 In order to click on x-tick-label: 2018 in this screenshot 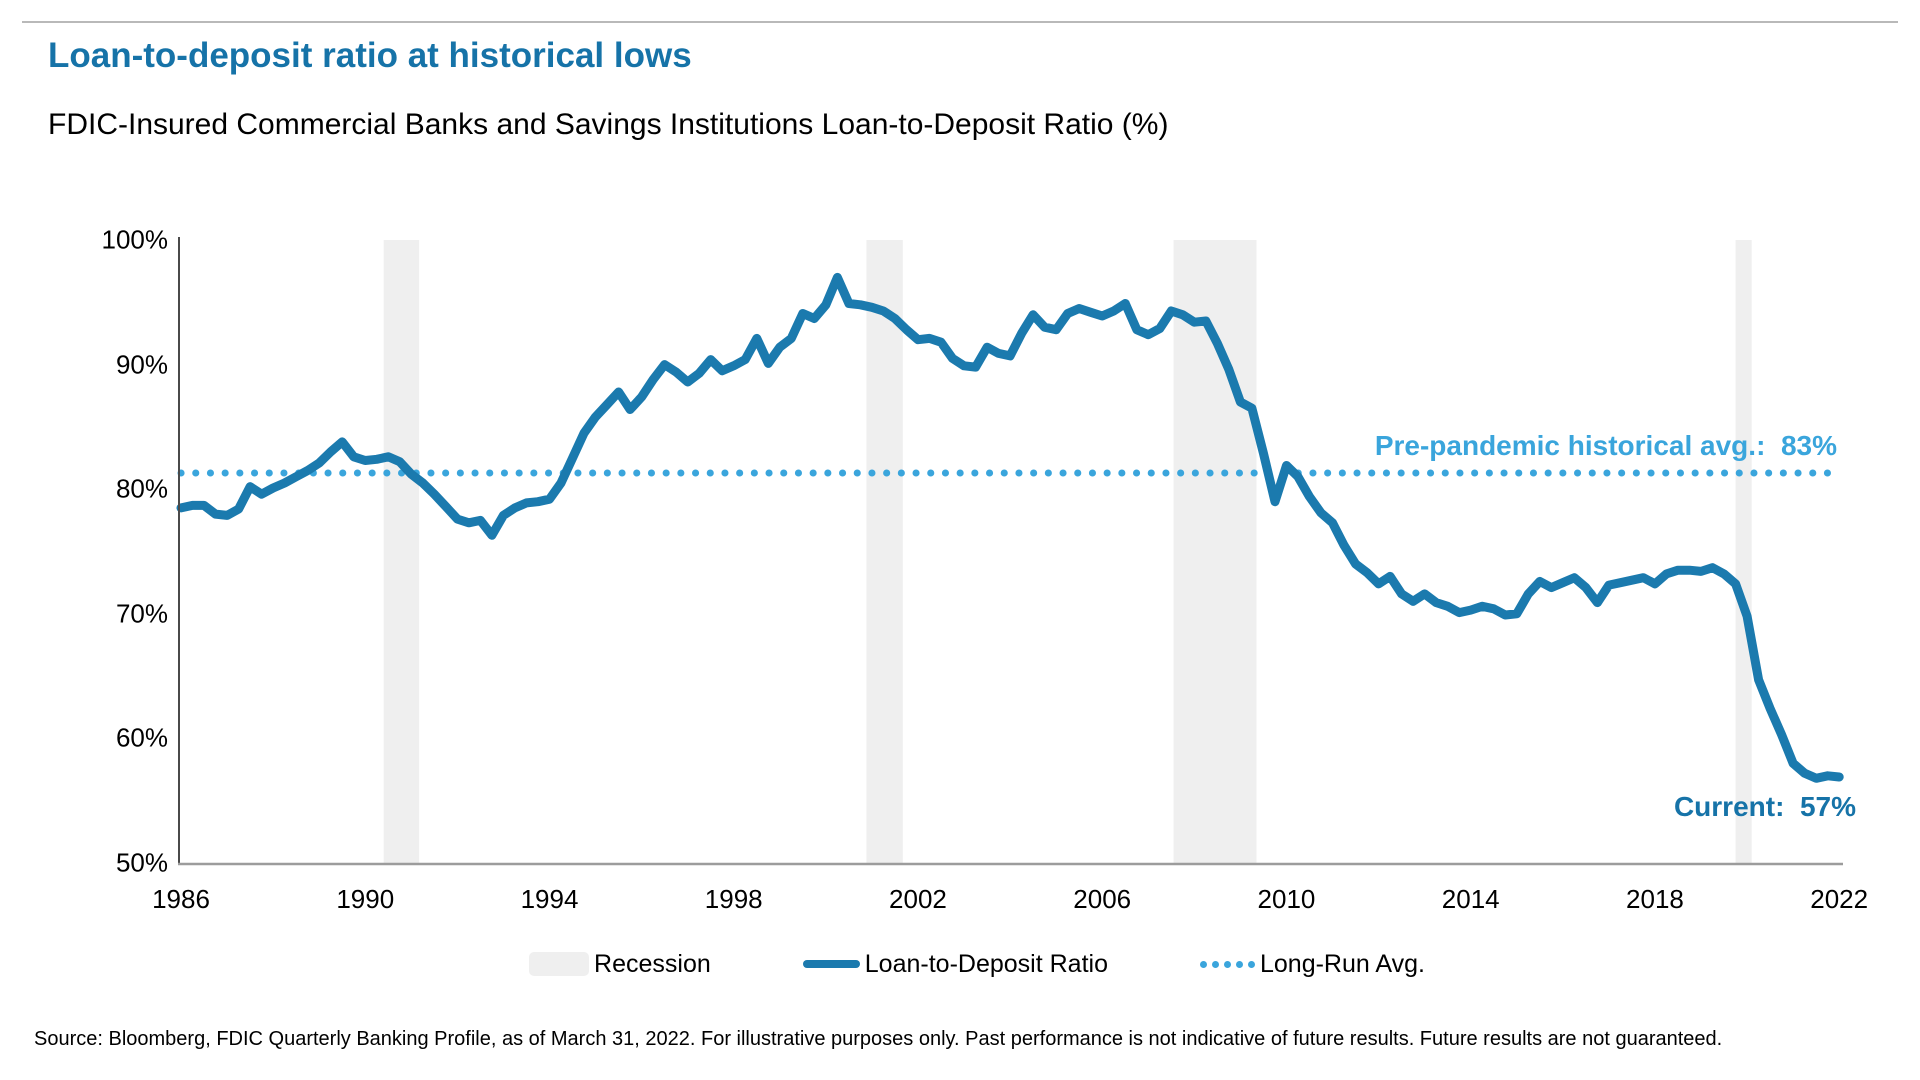, I will do `click(1655, 899)`.